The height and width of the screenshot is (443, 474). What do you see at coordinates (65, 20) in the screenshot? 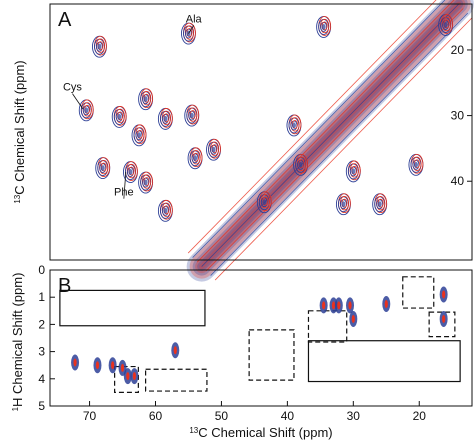
I see `panel-a-label: A` at bounding box center [65, 20].